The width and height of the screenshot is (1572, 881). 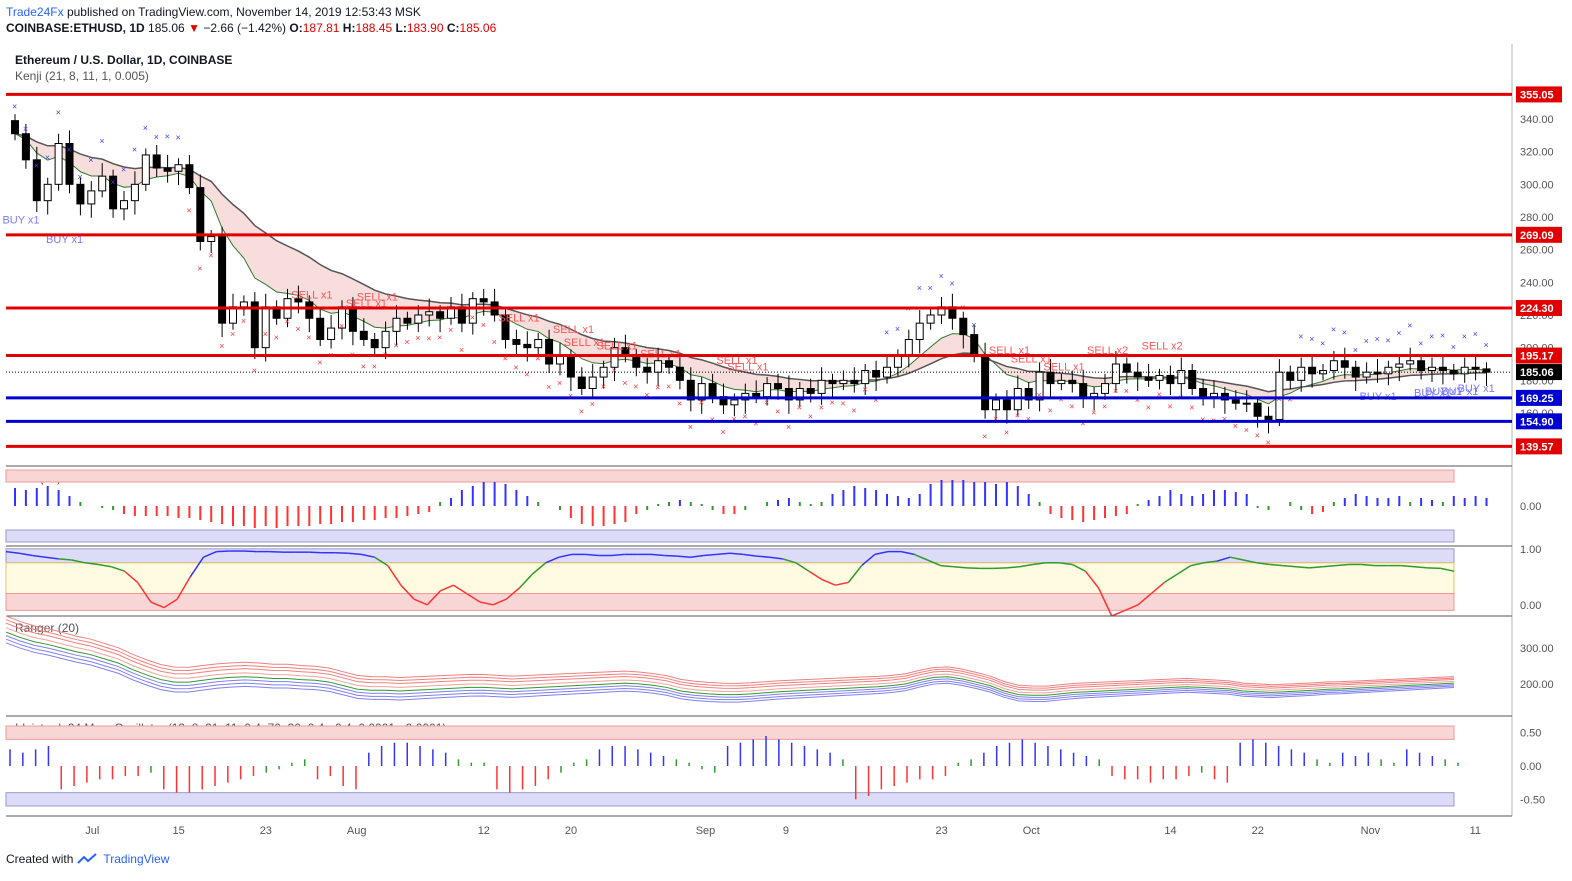 What do you see at coordinates (35, 12) in the screenshot?
I see `publisher-link: Trade24Fx` at bounding box center [35, 12].